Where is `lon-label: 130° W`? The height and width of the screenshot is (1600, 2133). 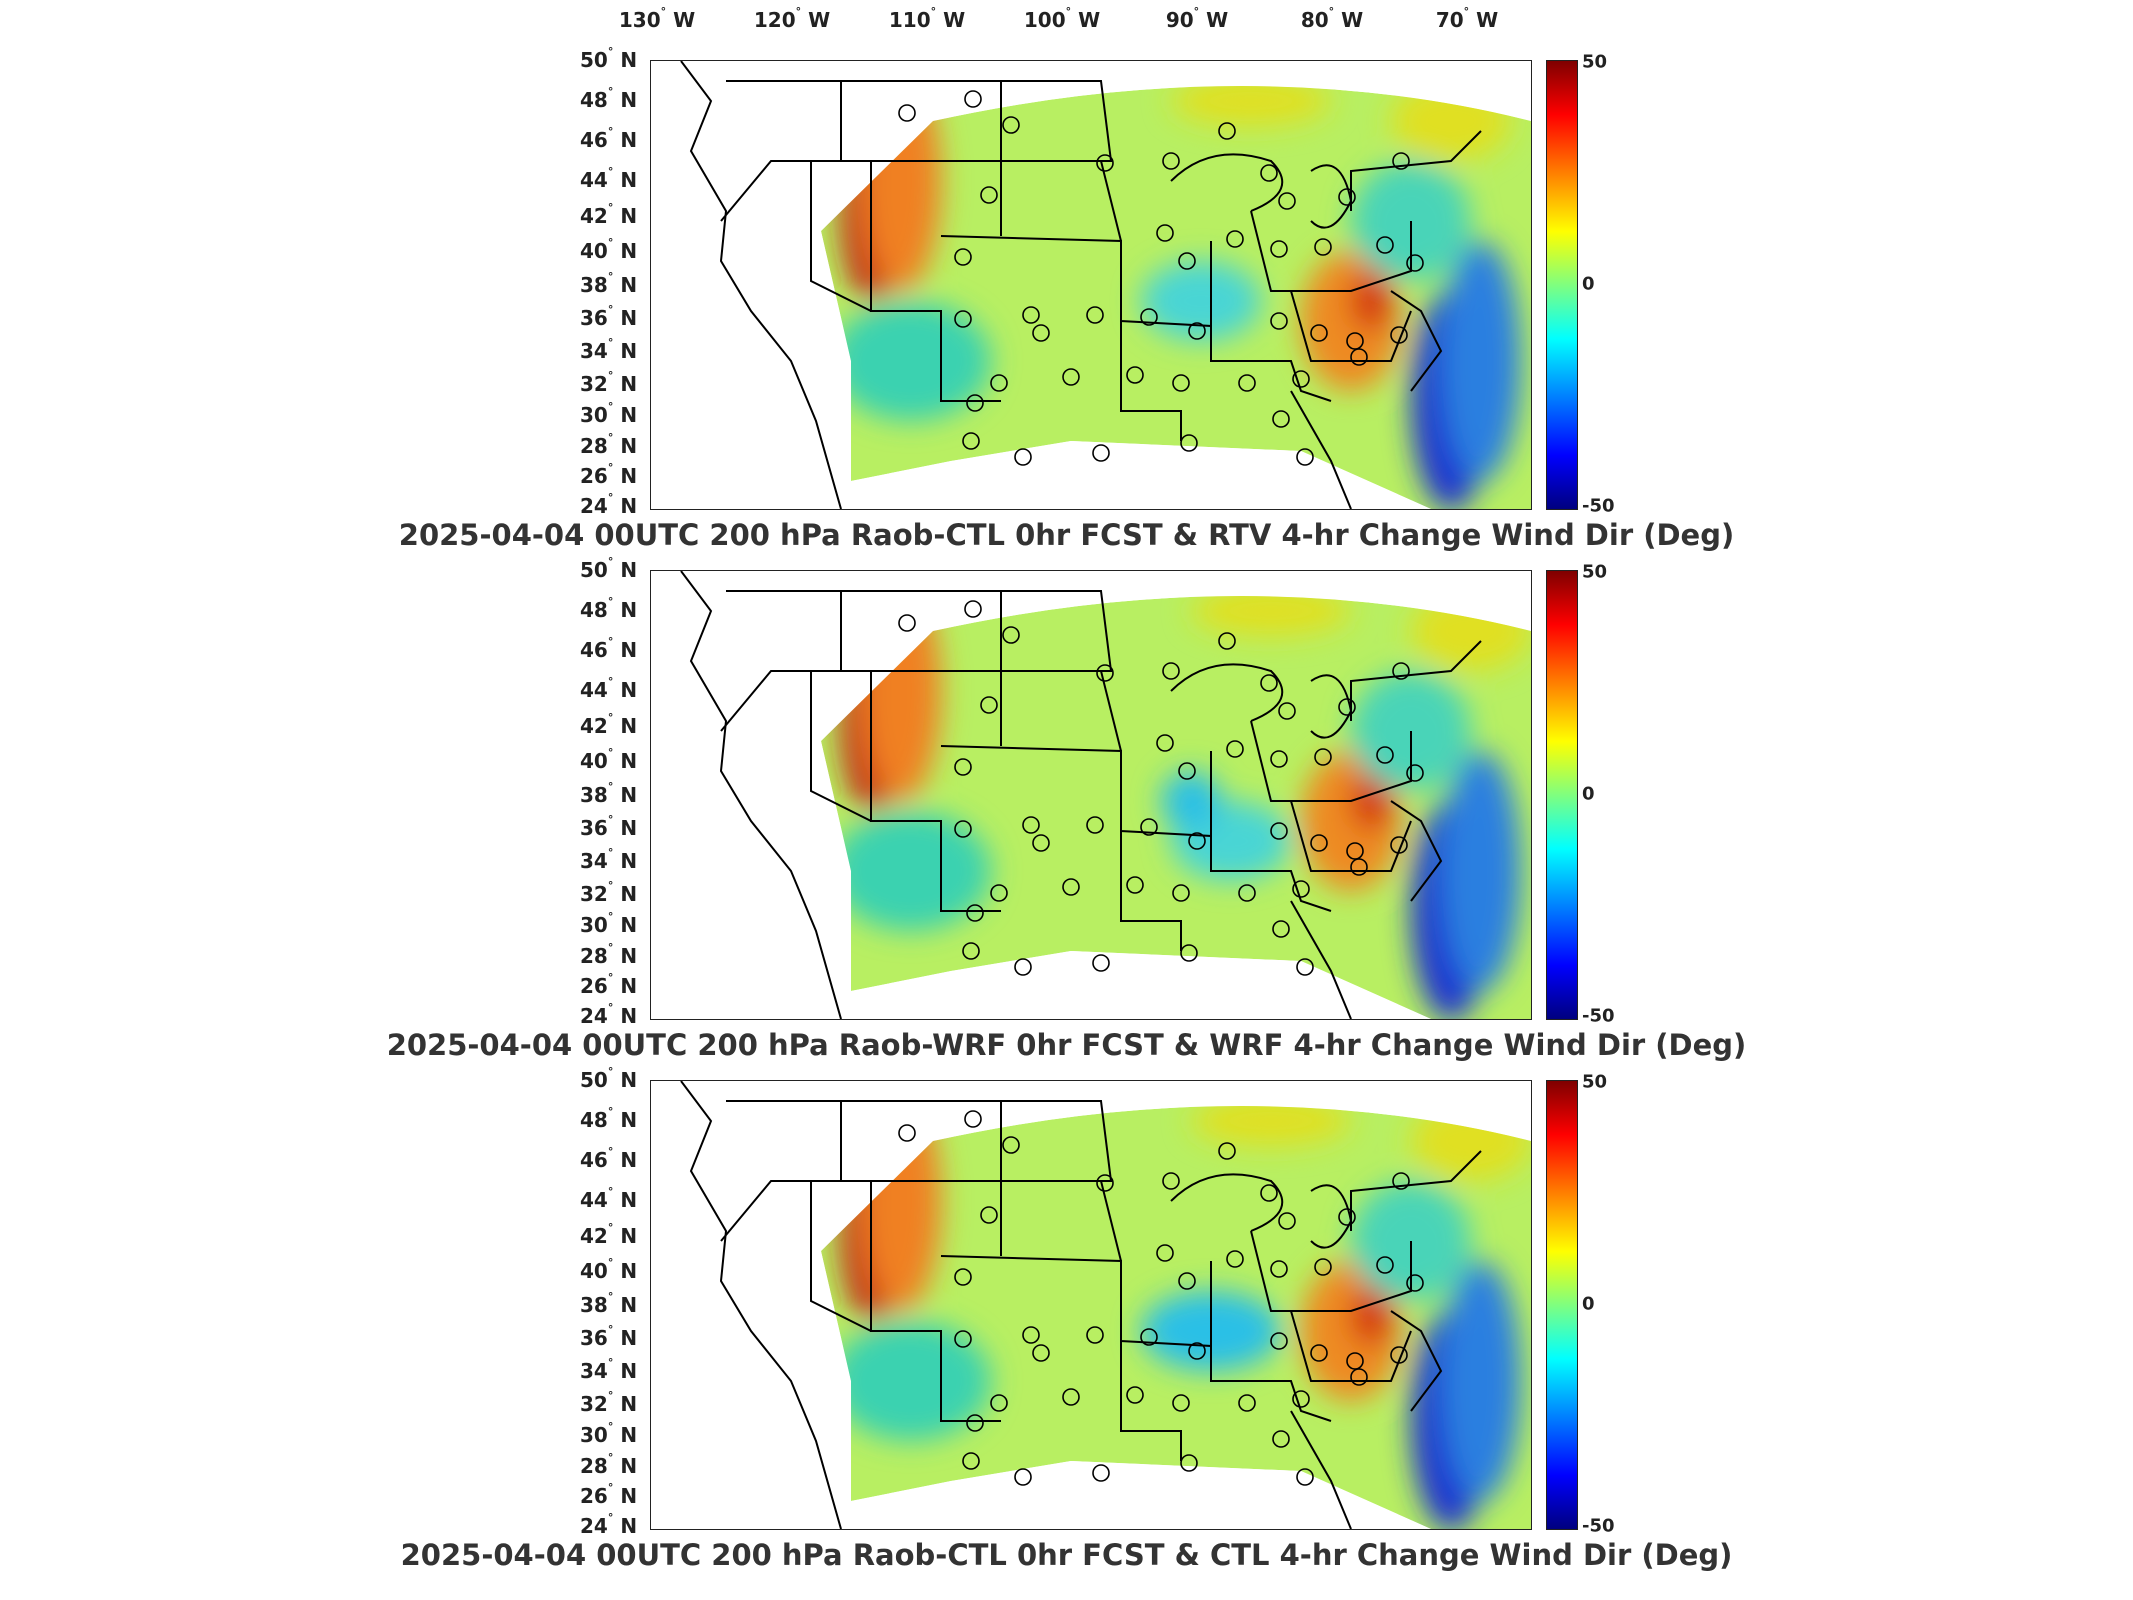 lon-label: 130° W is located at coordinates (657, 18).